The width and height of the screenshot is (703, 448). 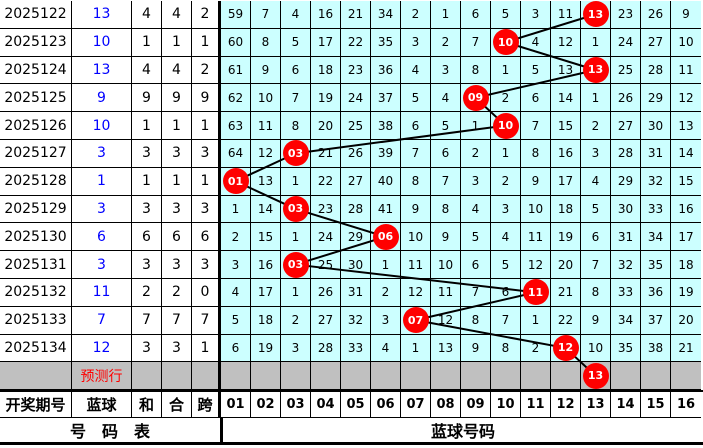 I want to click on header-number: 04, so click(x=326, y=405).